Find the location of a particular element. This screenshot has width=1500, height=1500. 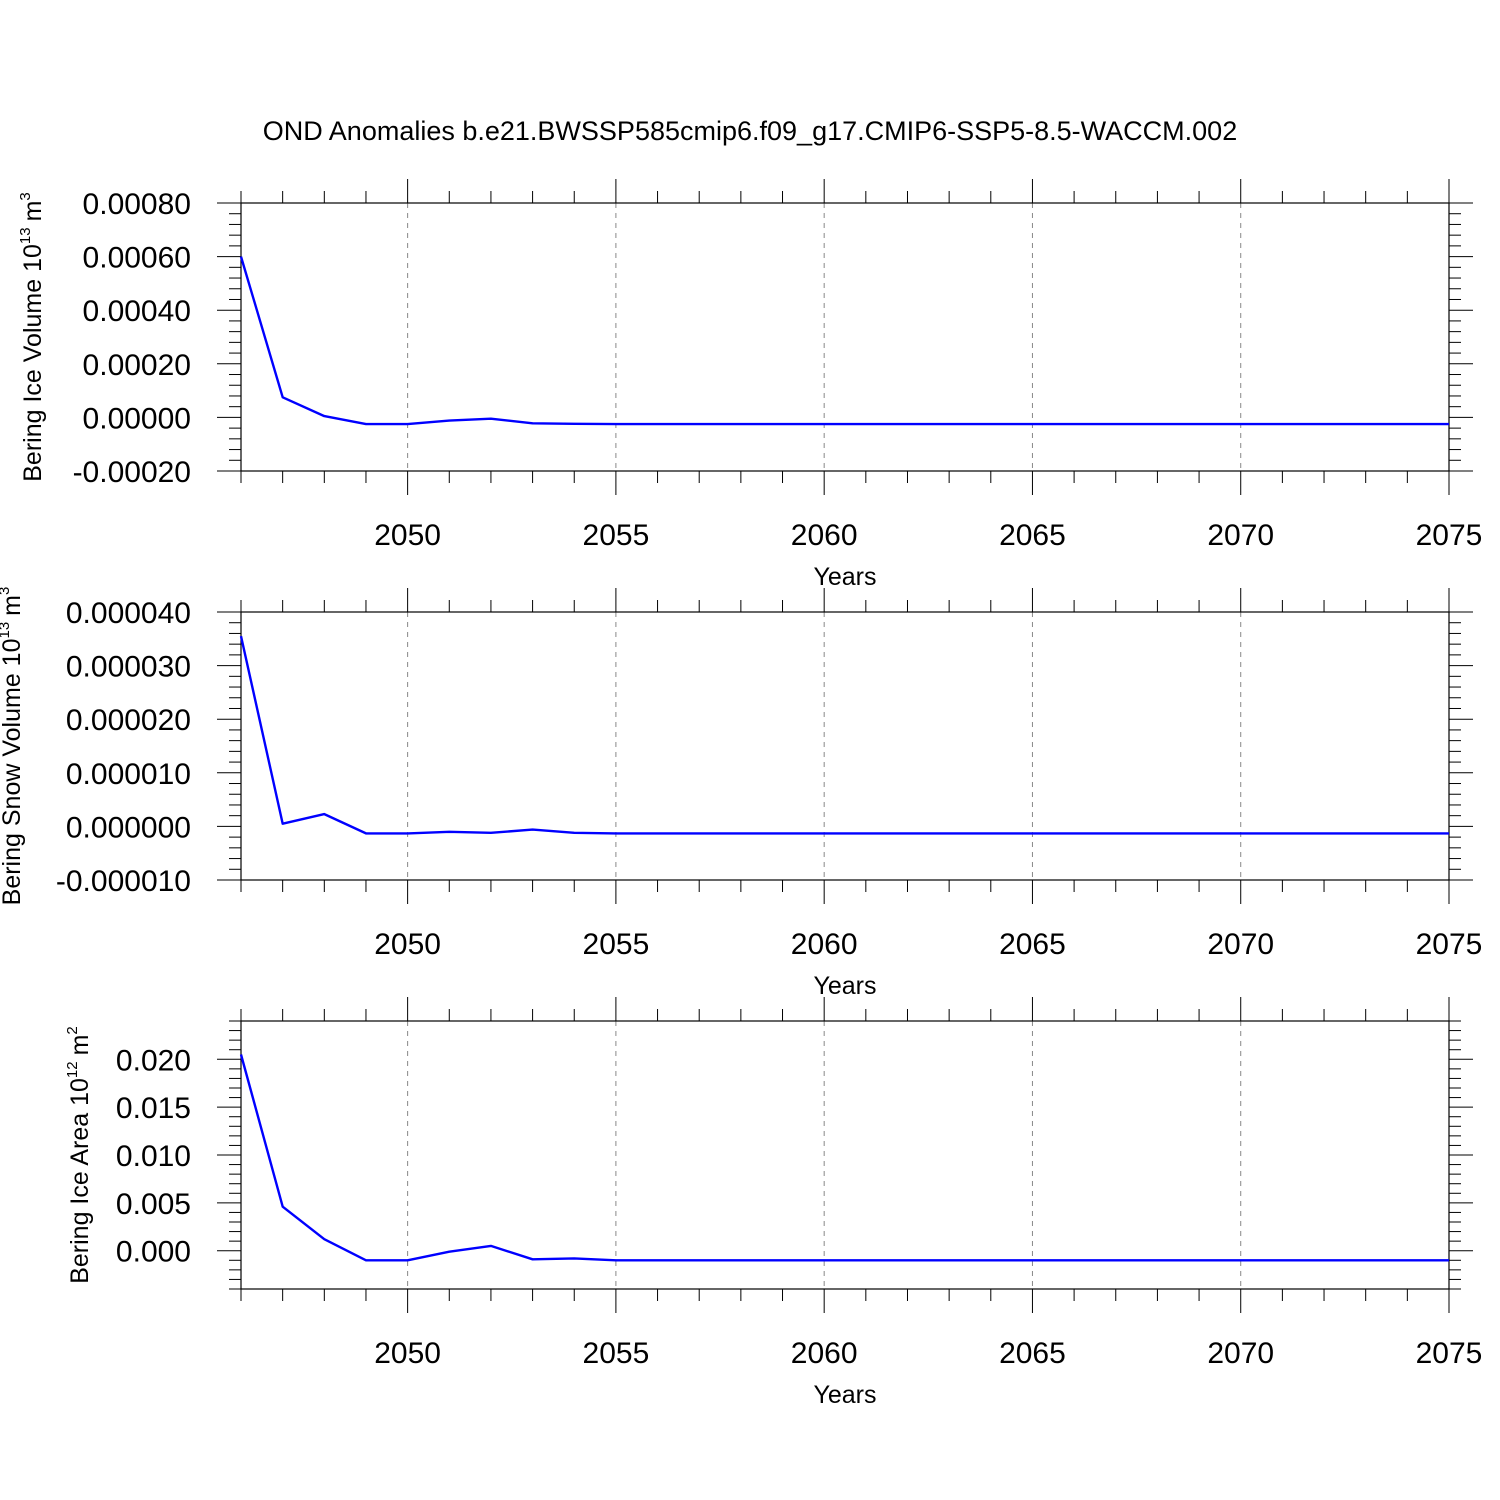

y-axis-title: Bering Ice Volume 1013 m3 is located at coordinates (32, 337).